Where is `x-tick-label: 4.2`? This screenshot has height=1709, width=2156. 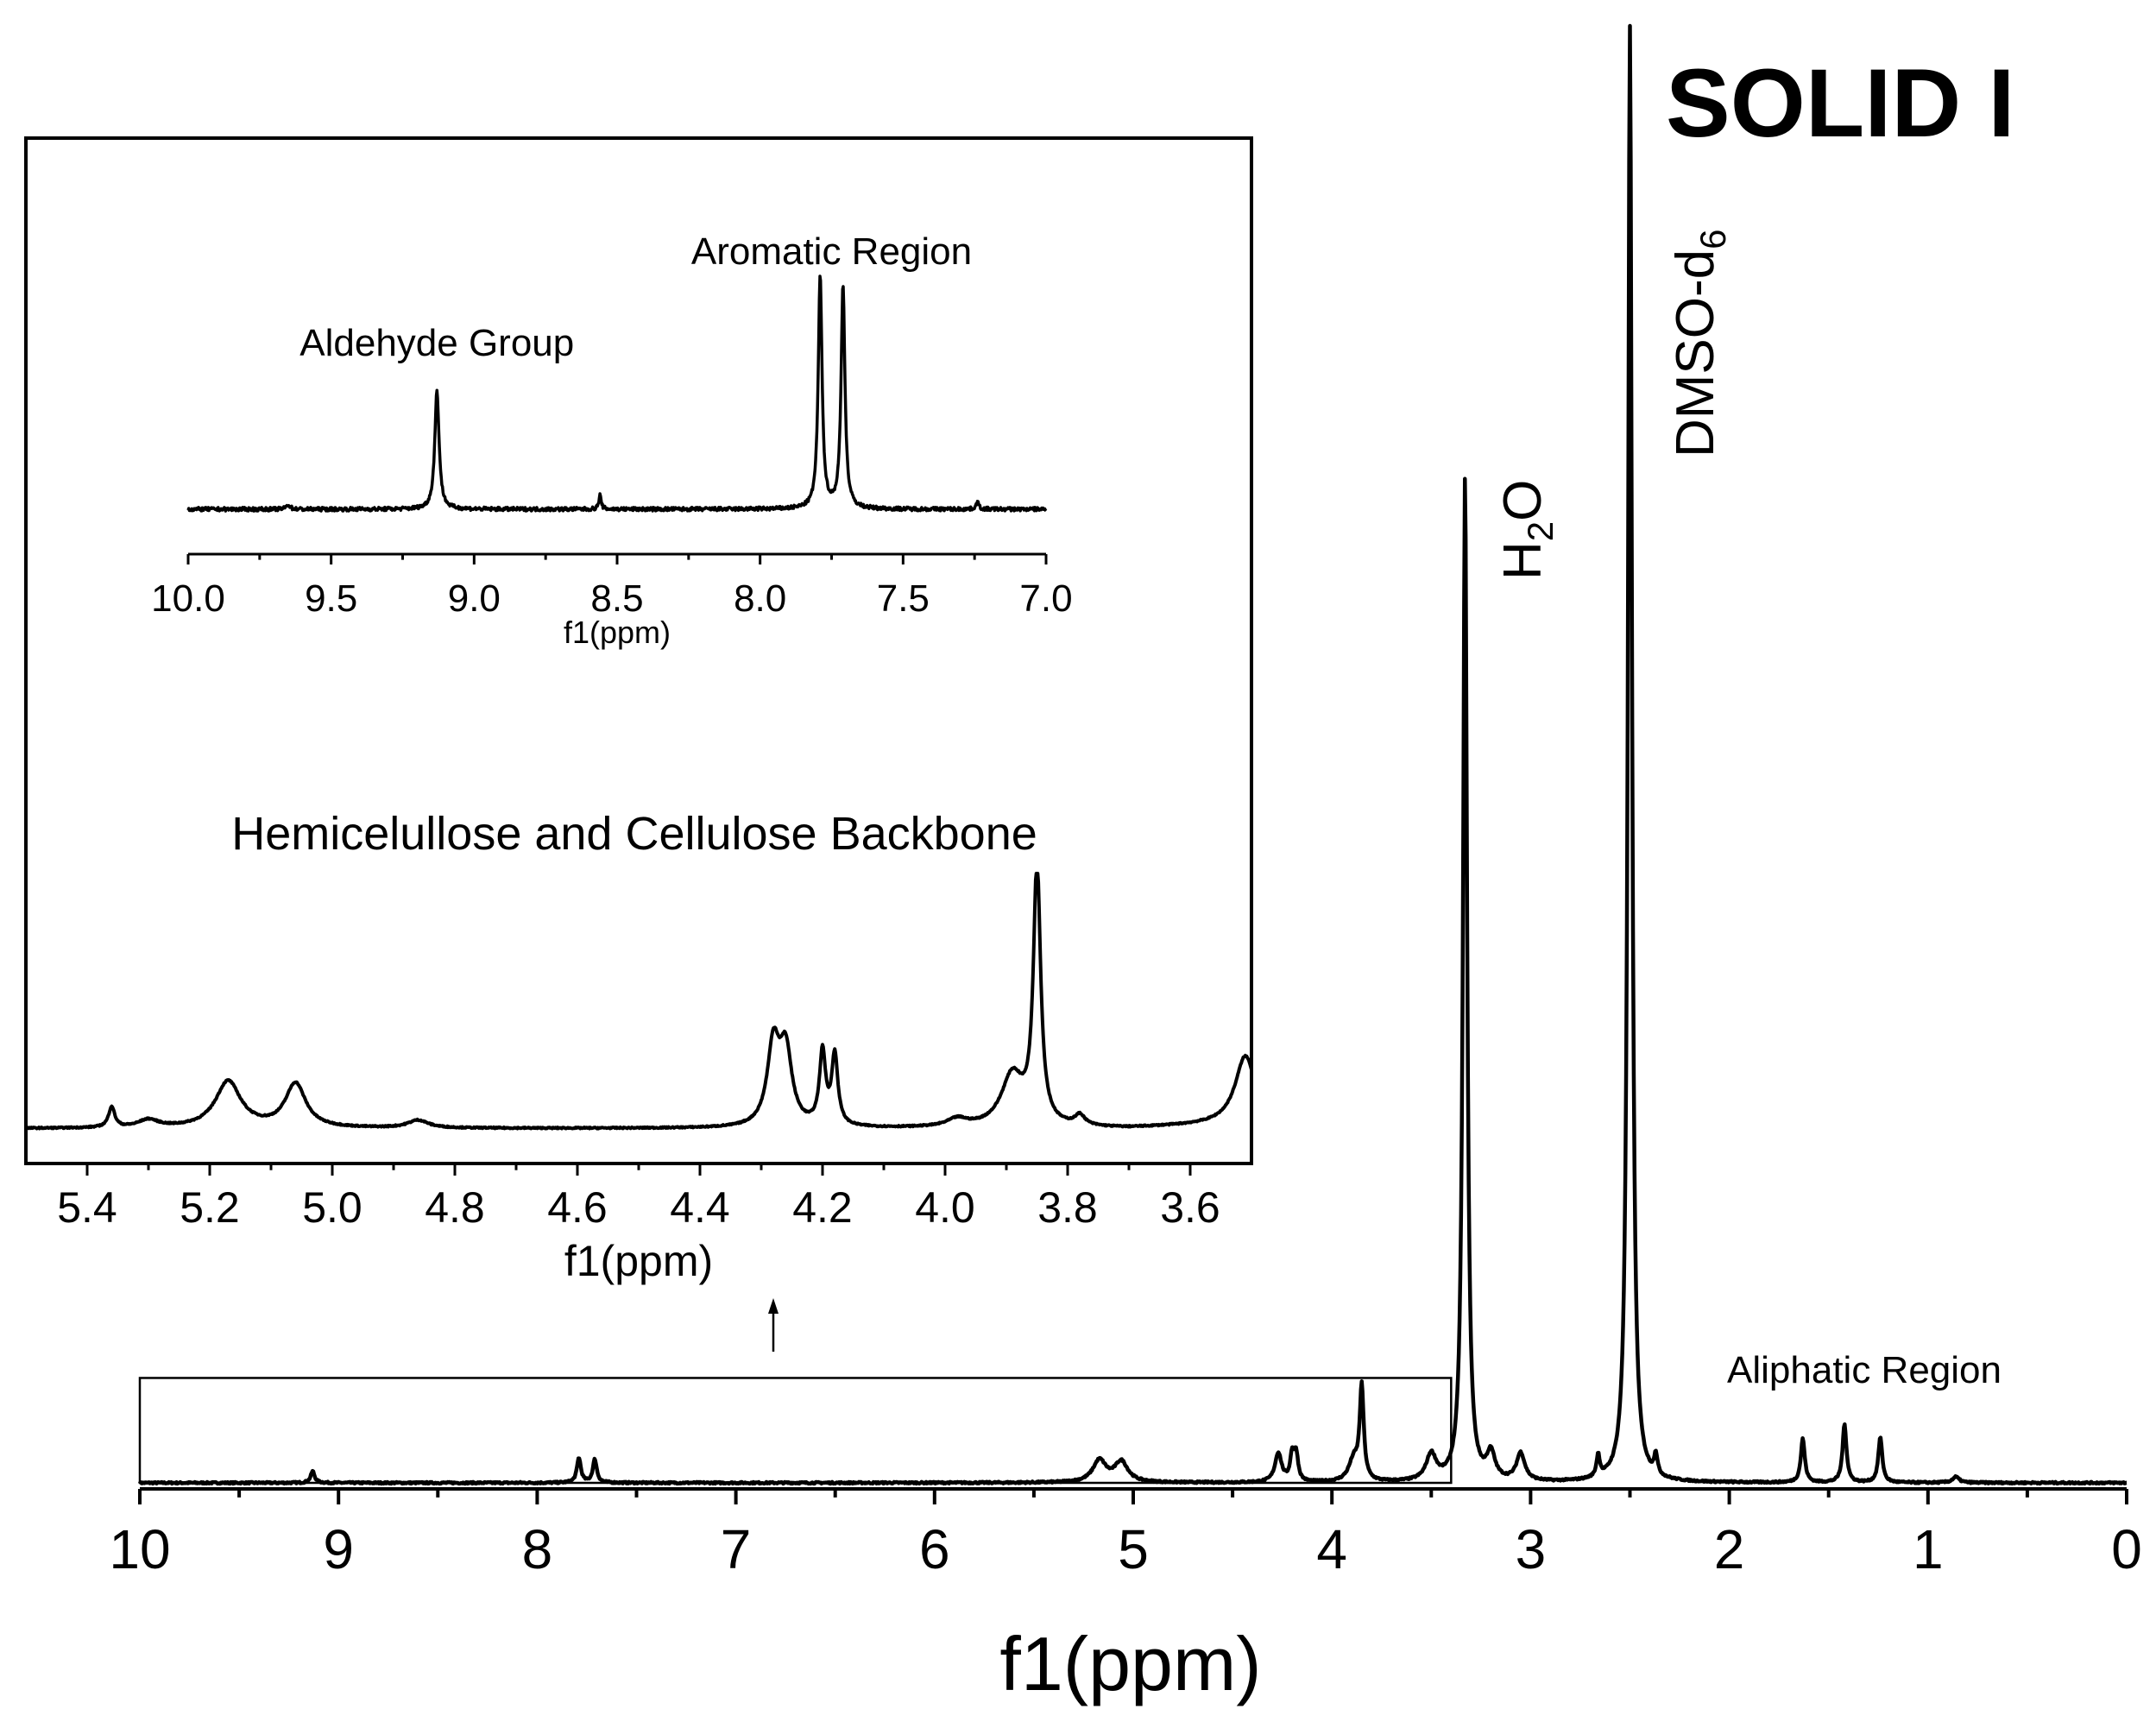
x-tick-label: 4.2 is located at coordinates (823, 1207).